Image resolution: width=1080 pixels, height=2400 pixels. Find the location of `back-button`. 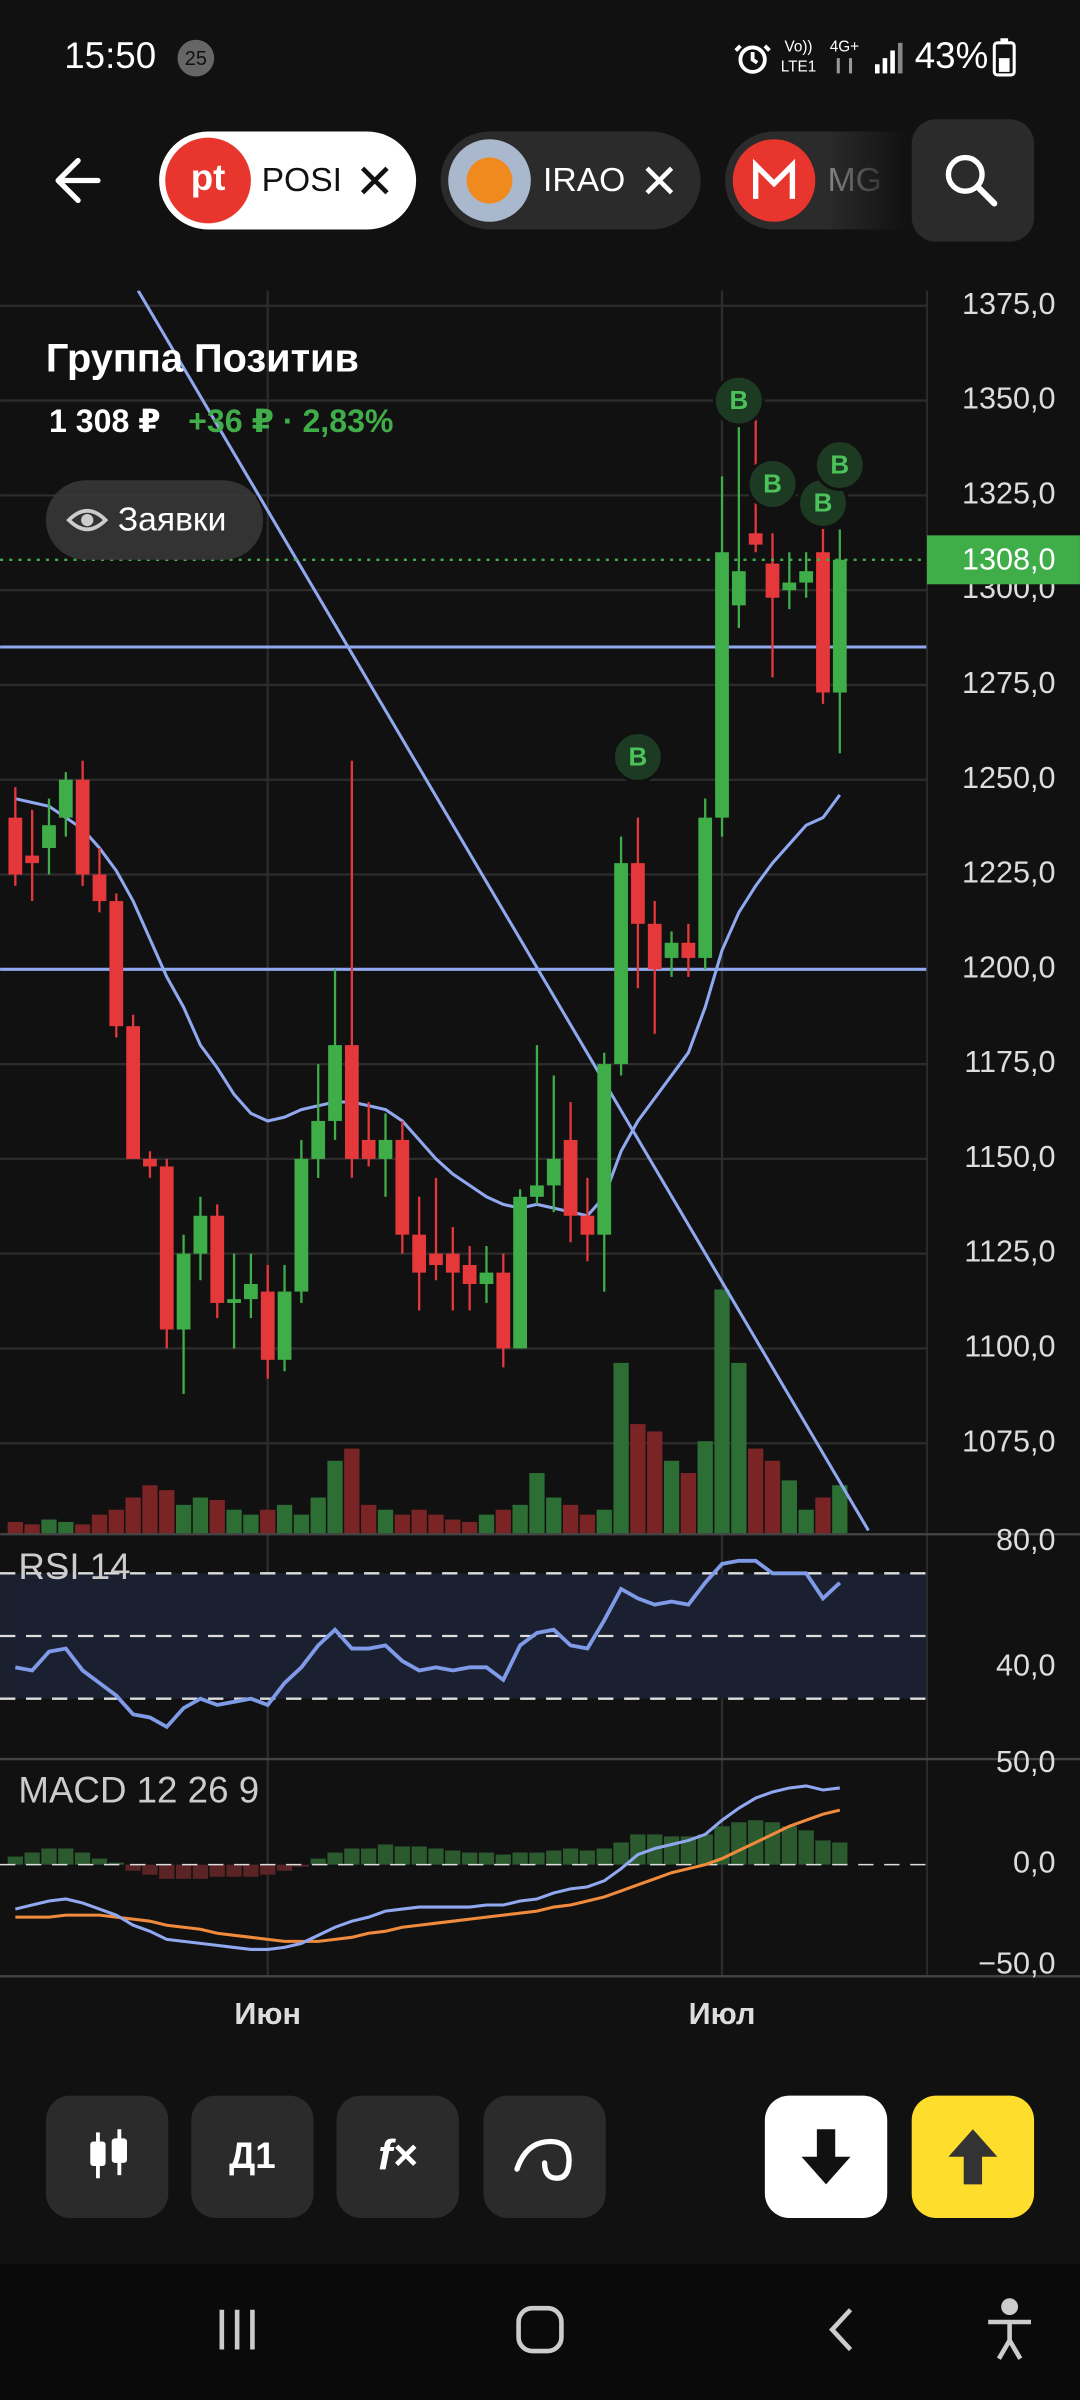

back-button is located at coordinates (78, 180).